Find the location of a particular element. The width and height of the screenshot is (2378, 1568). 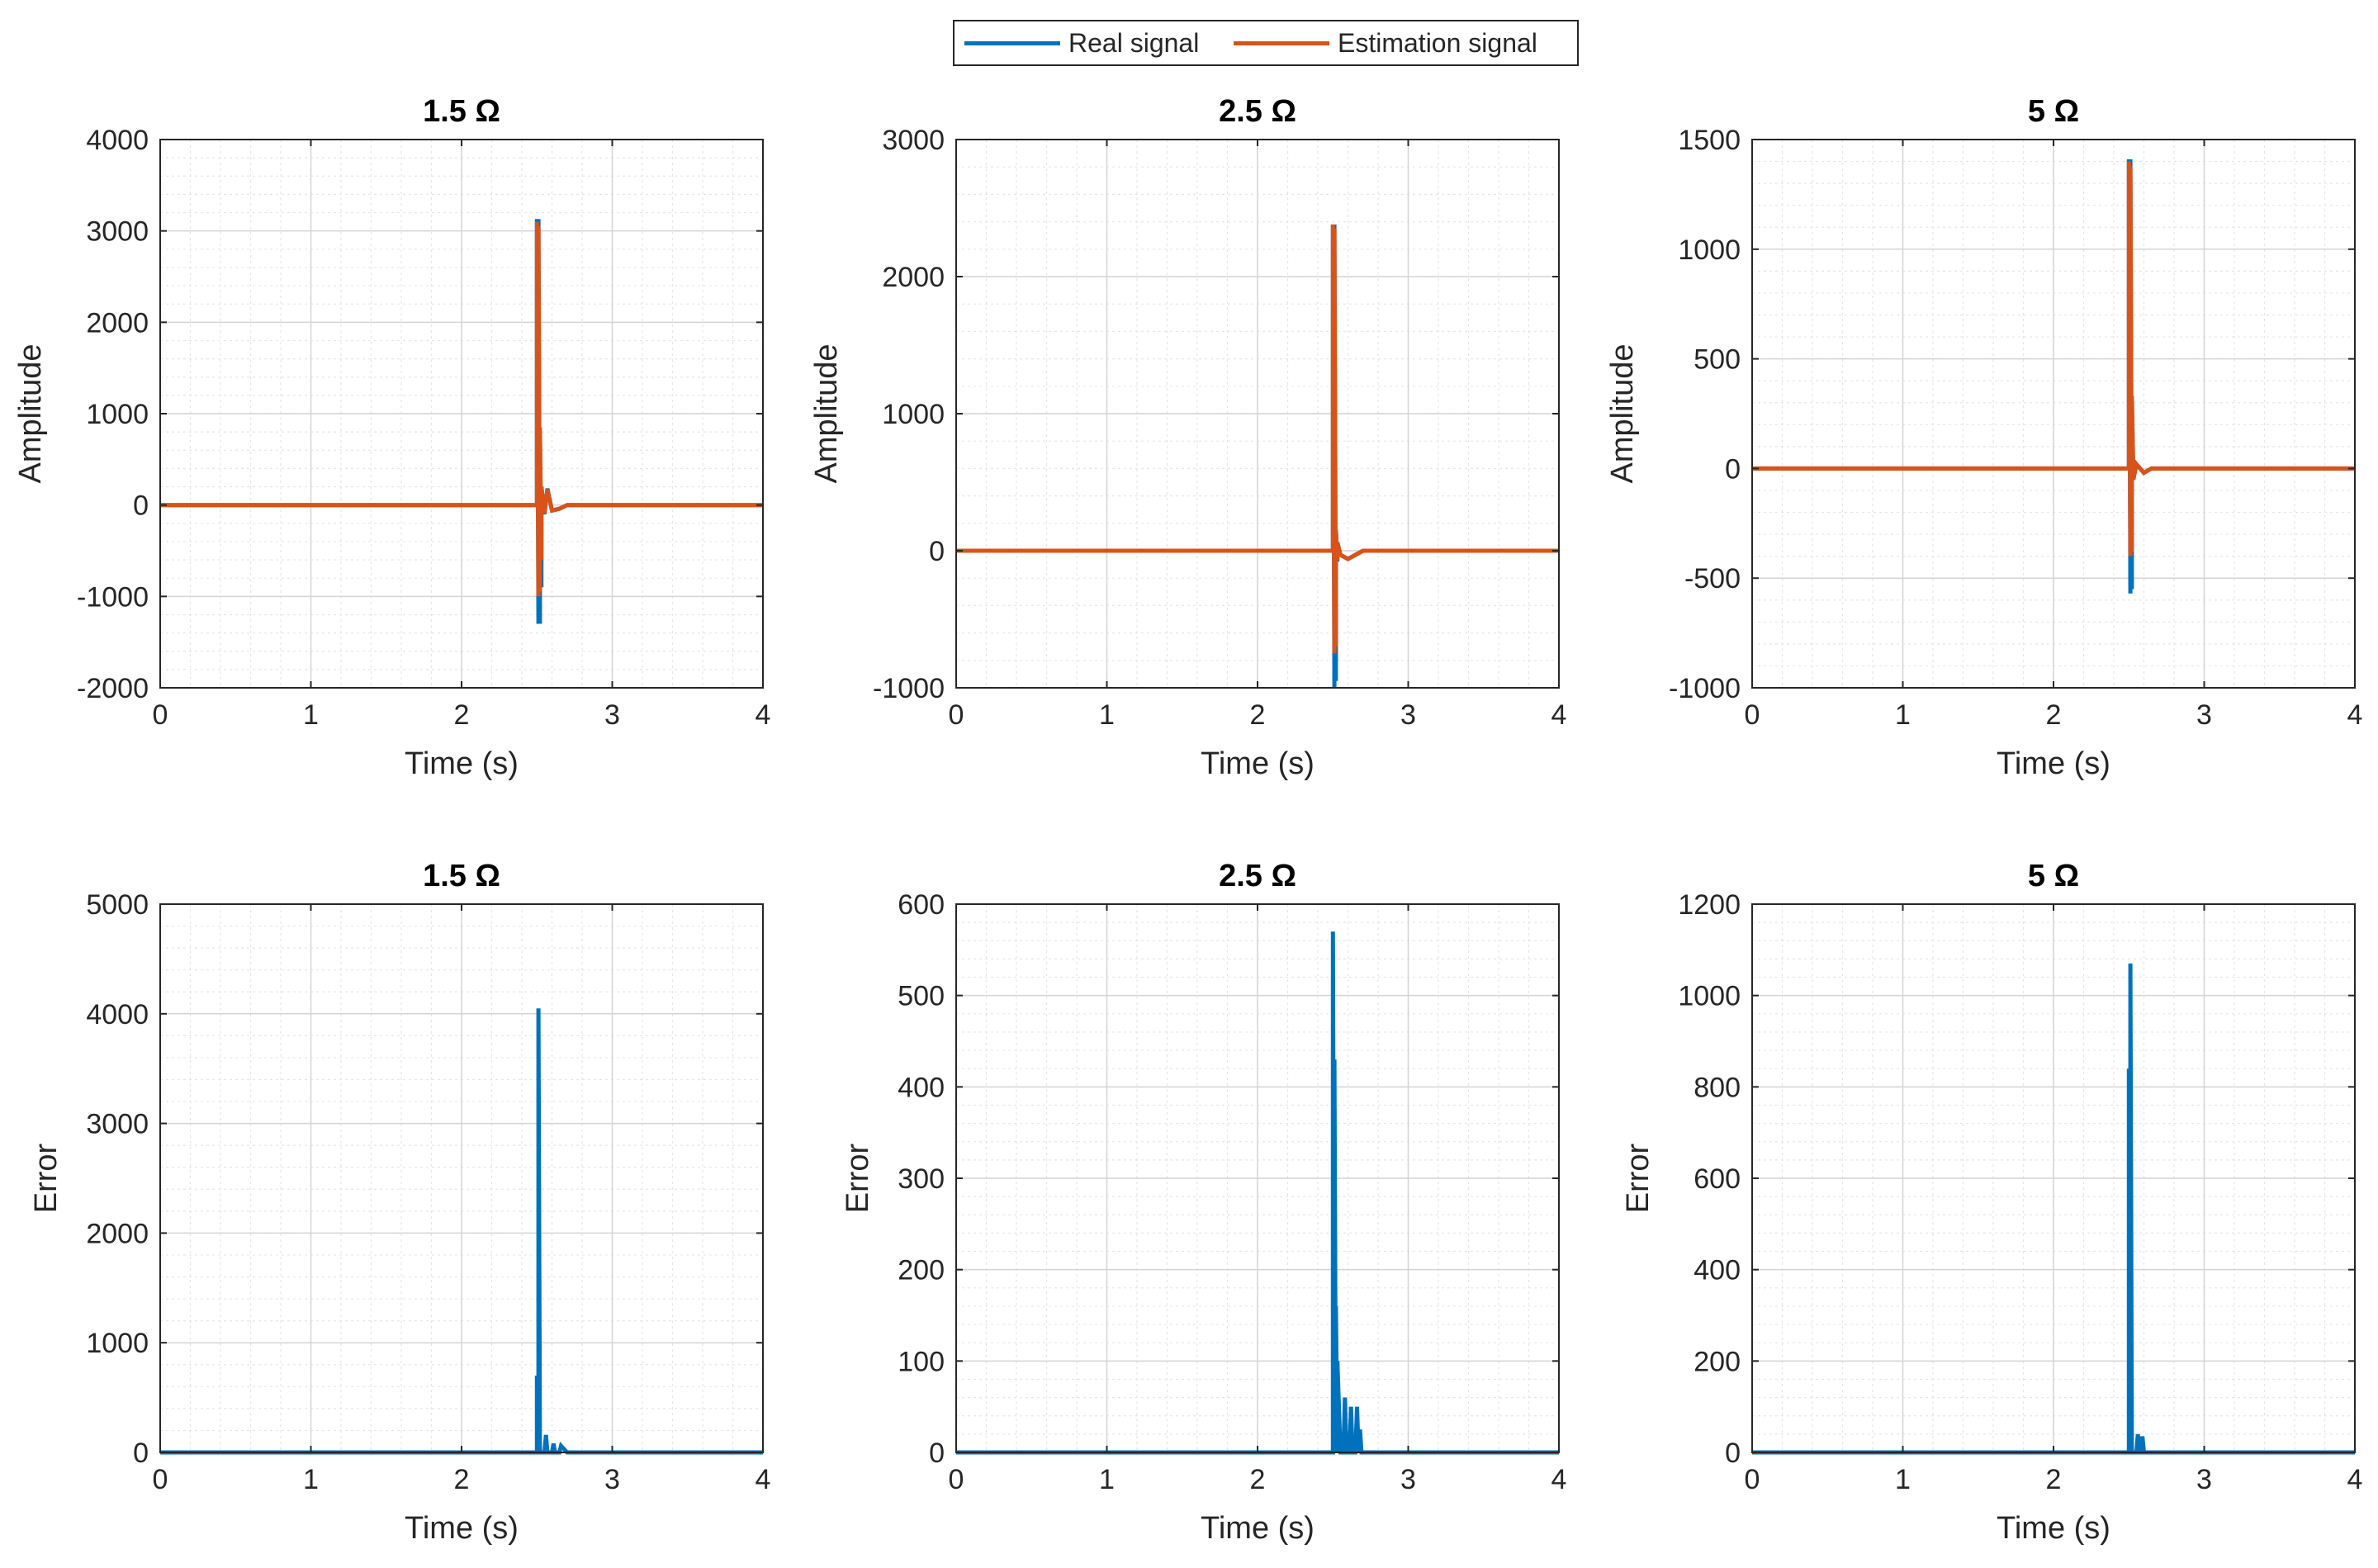

y-tick-label: 200 is located at coordinates (1717, 1361).